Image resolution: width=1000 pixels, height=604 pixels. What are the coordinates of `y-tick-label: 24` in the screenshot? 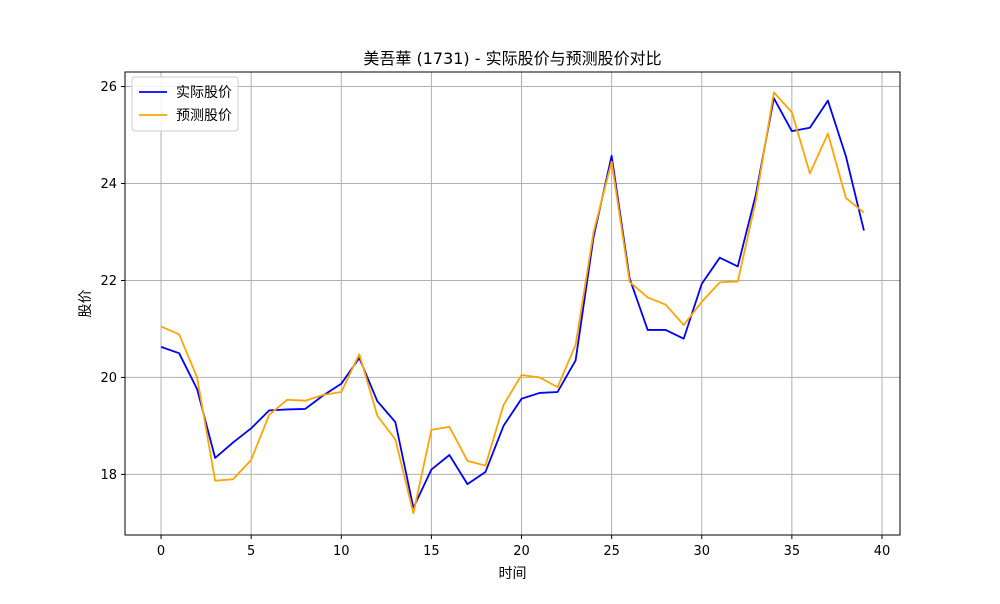 It's located at (108, 184).